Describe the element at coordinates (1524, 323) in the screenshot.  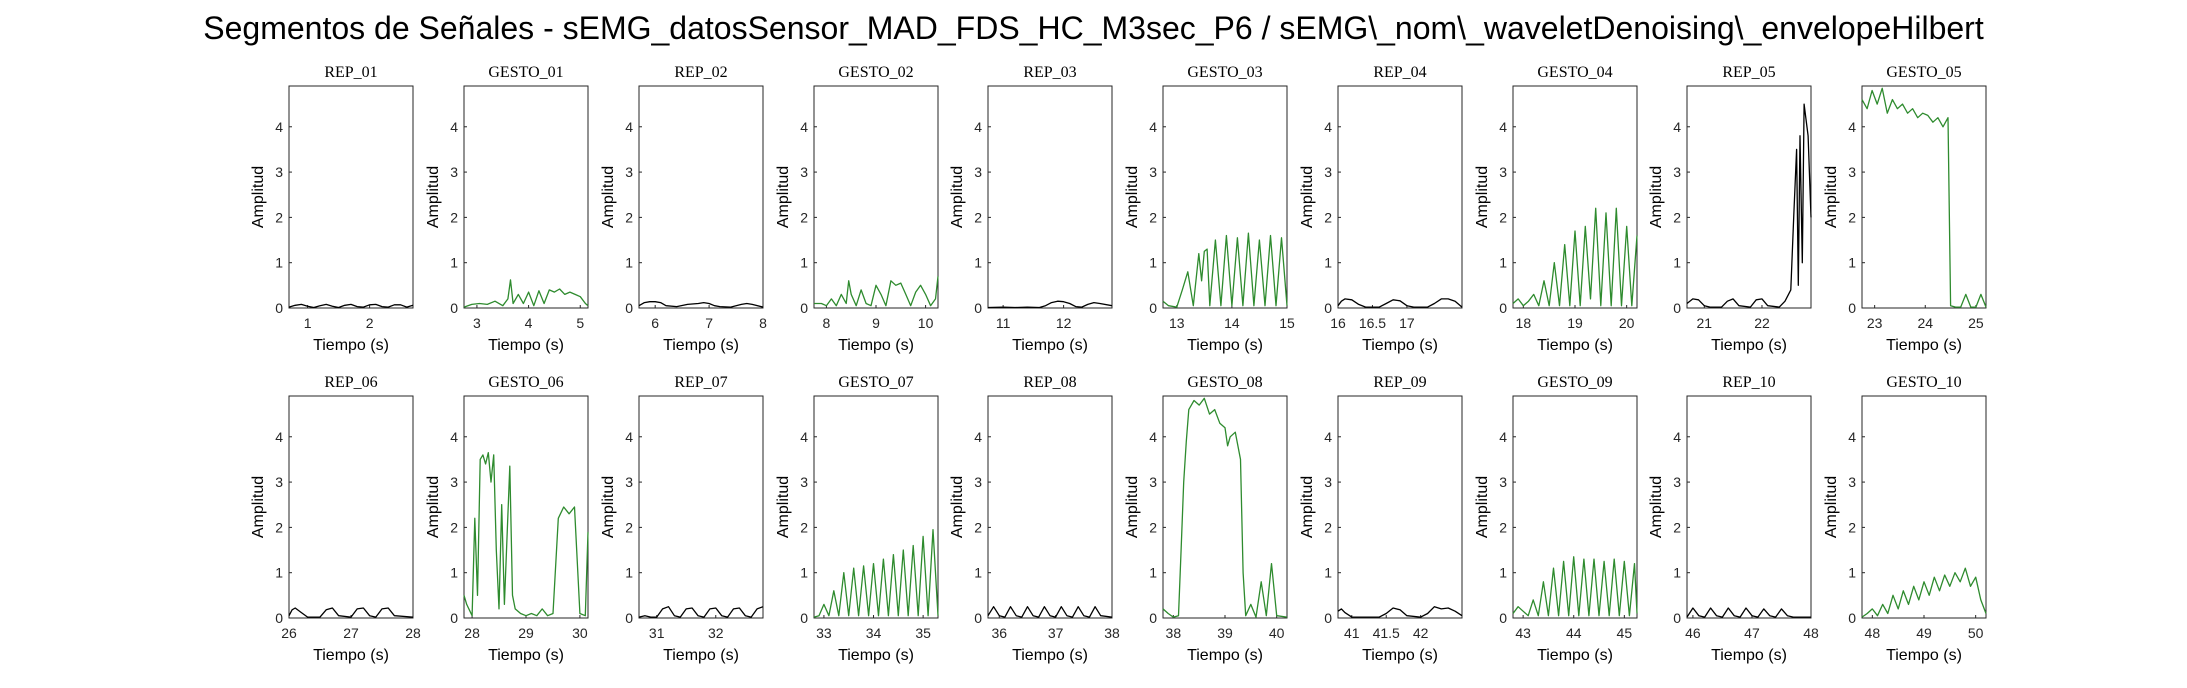
I see `x-tick-label: 18` at that location.